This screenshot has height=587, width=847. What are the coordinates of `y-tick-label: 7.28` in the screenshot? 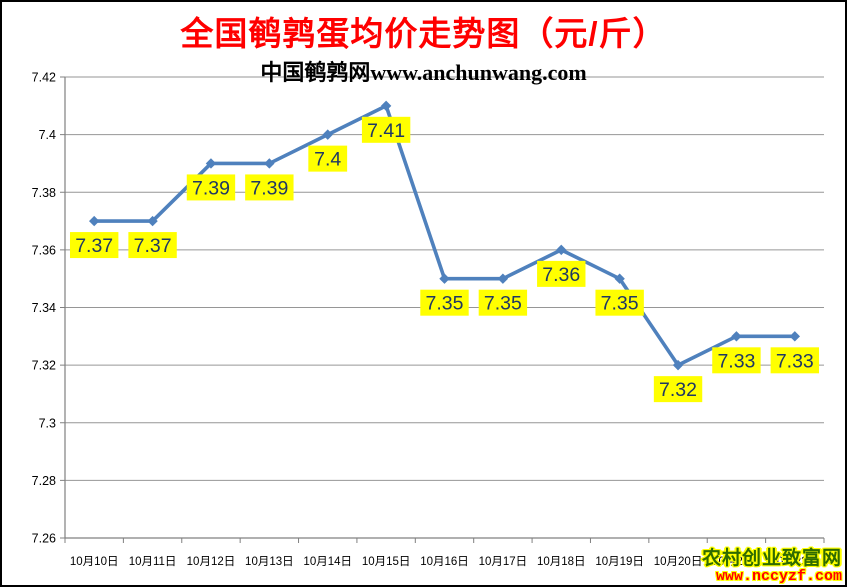 It's located at (44, 481).